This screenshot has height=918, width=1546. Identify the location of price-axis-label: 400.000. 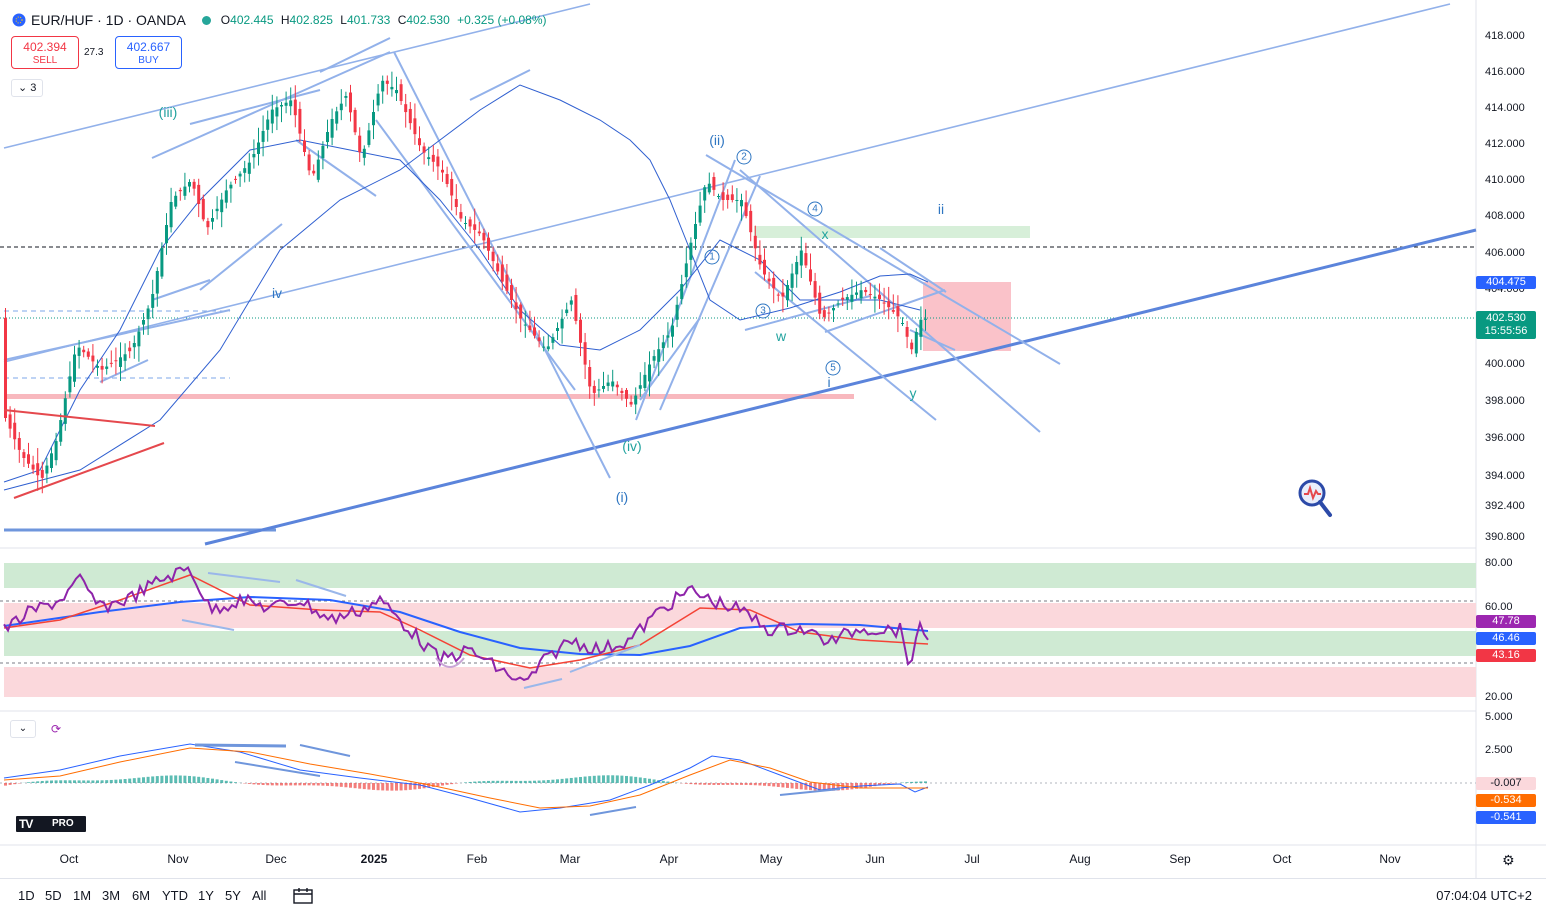
(1505, 364).